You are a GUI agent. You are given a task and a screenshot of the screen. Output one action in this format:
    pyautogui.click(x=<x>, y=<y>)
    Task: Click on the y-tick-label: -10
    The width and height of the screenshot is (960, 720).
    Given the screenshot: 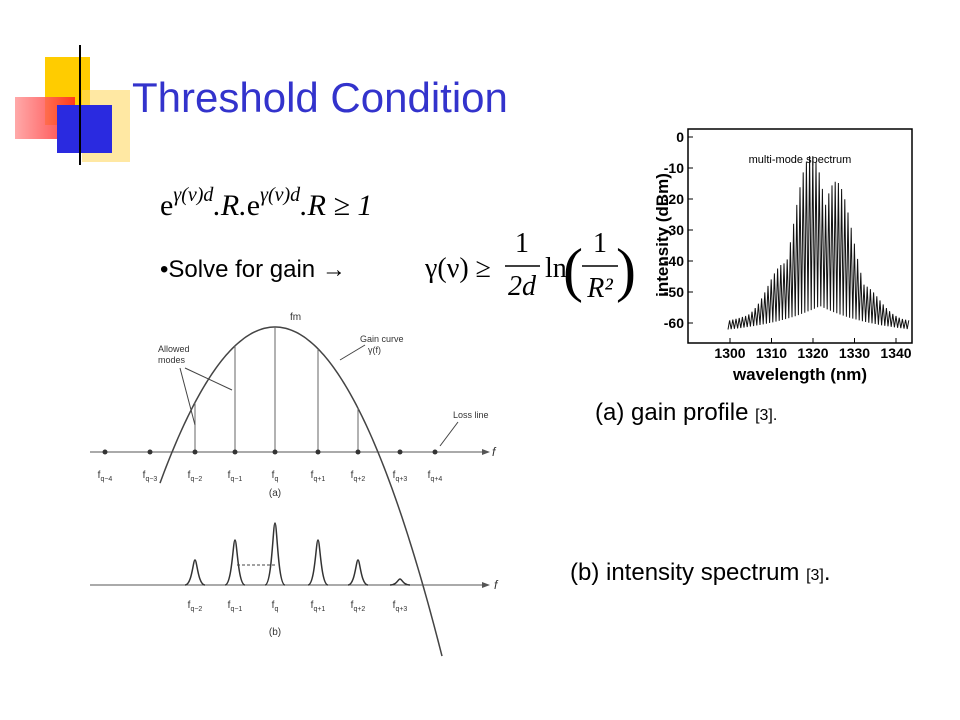 What is the action you would take?
    pyautogui.click(x=674, y=168)
    